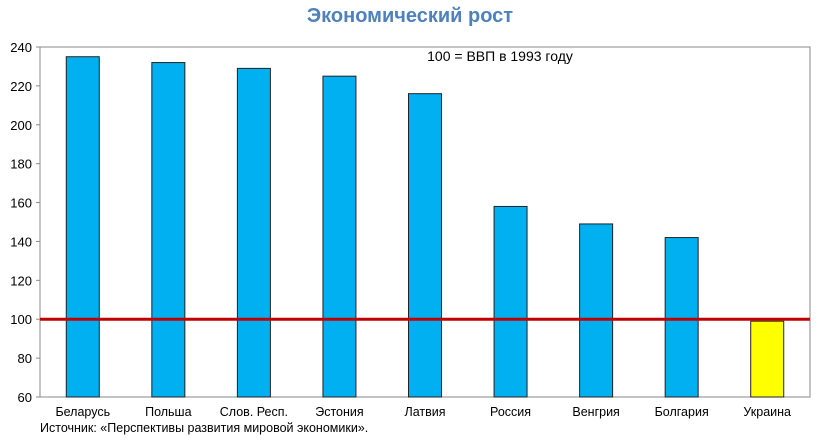  What do you see at coordinates (21, 86) in the screenshot?
I see `y-tick-label: 220` at bounding box center [21, 86].